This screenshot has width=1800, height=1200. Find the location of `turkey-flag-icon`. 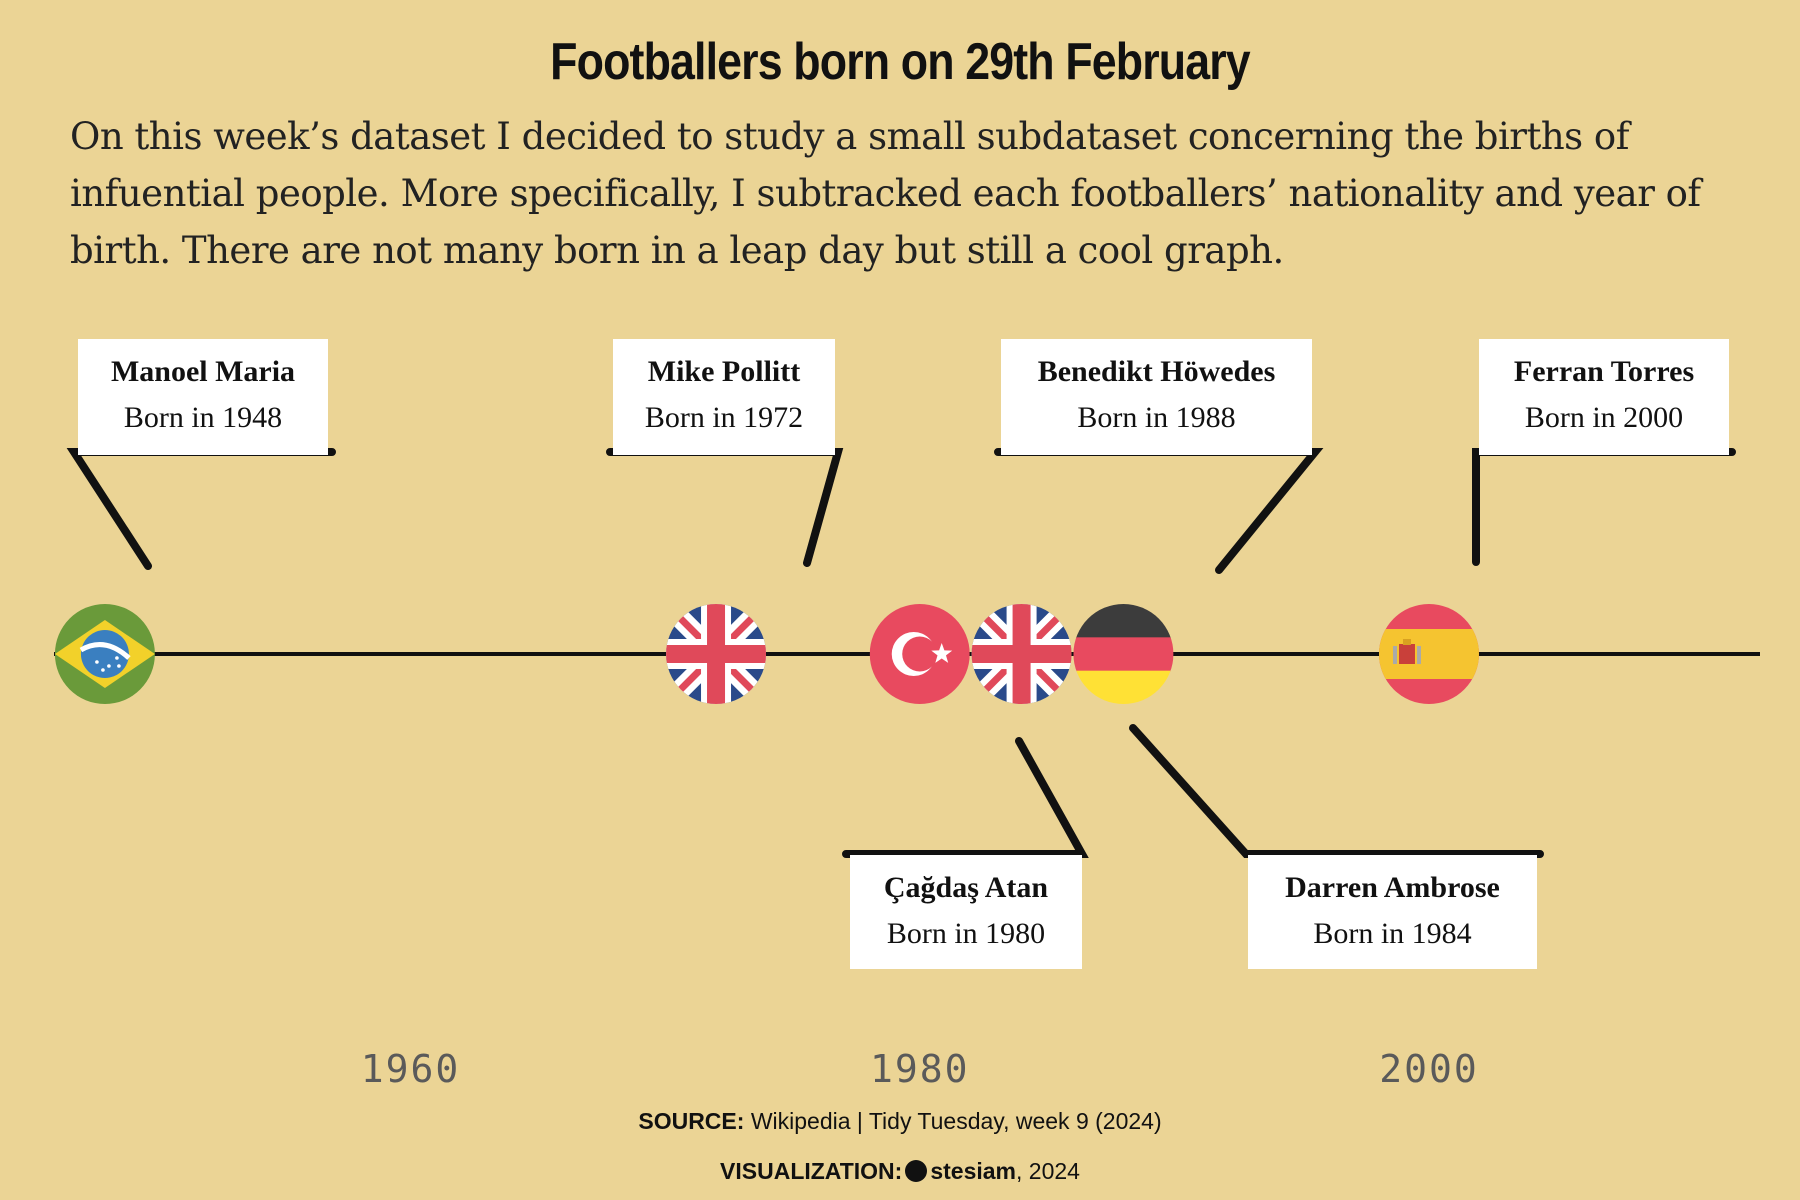

turkey-flag-icon is located at coordinates (919, 654).